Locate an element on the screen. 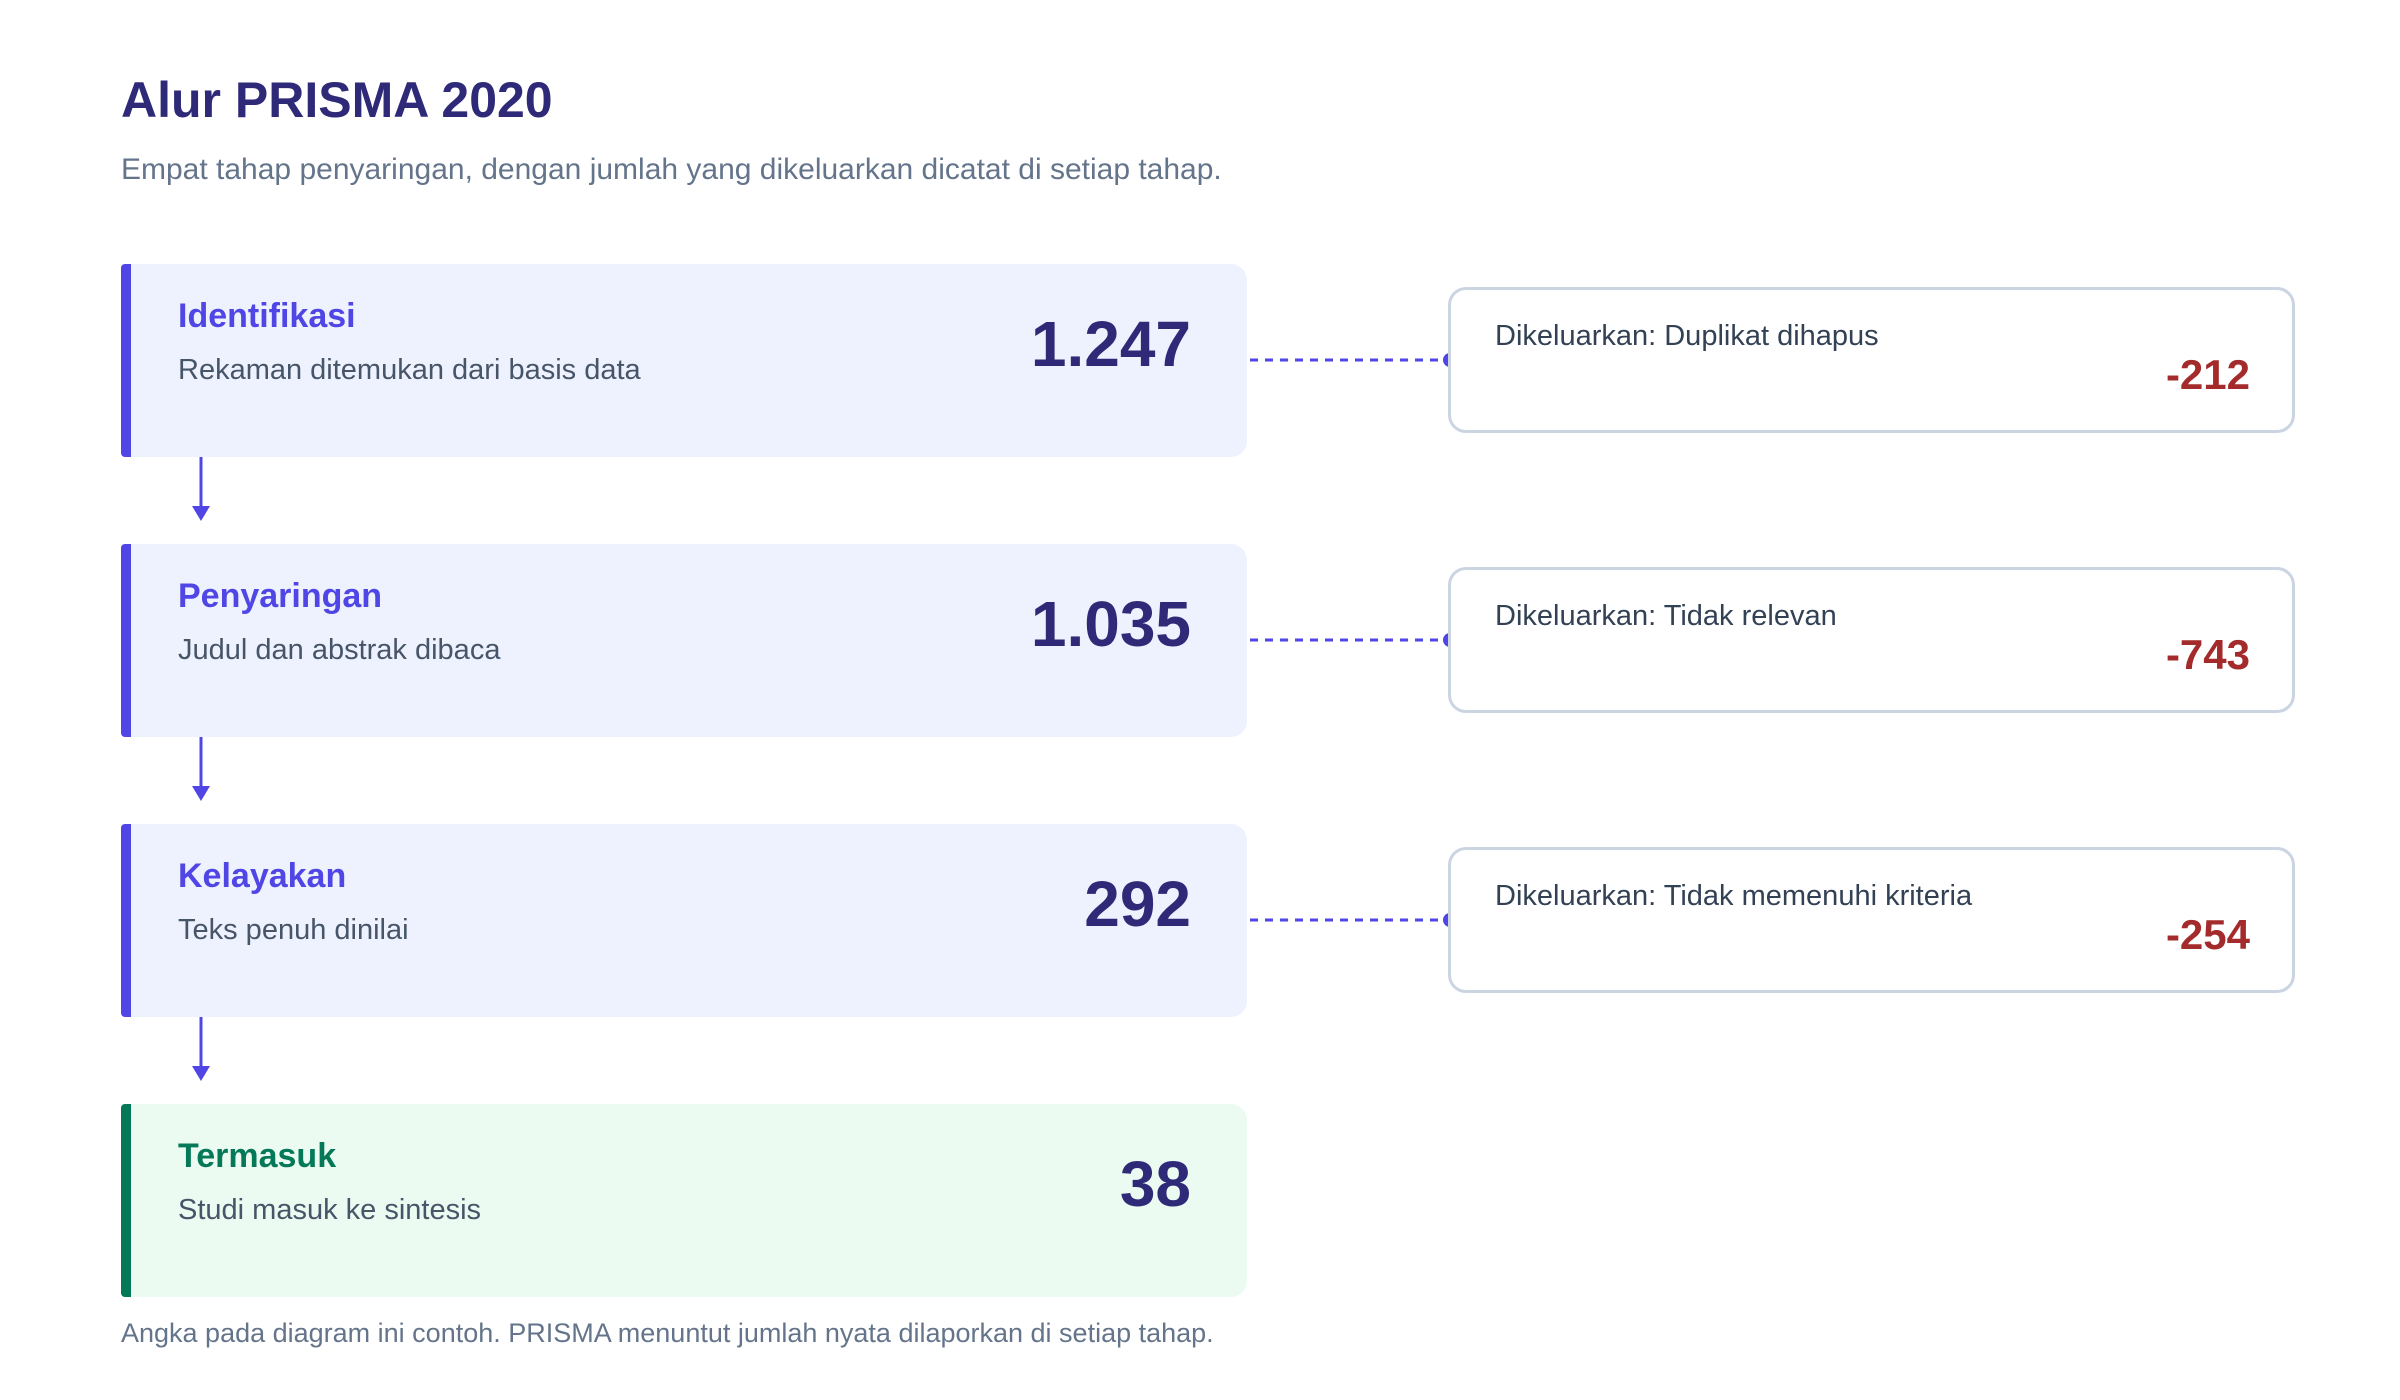  stage-termasuk: Termasuk Studi masuk ke sintesis 38 is located at coordinates (684, 1200).